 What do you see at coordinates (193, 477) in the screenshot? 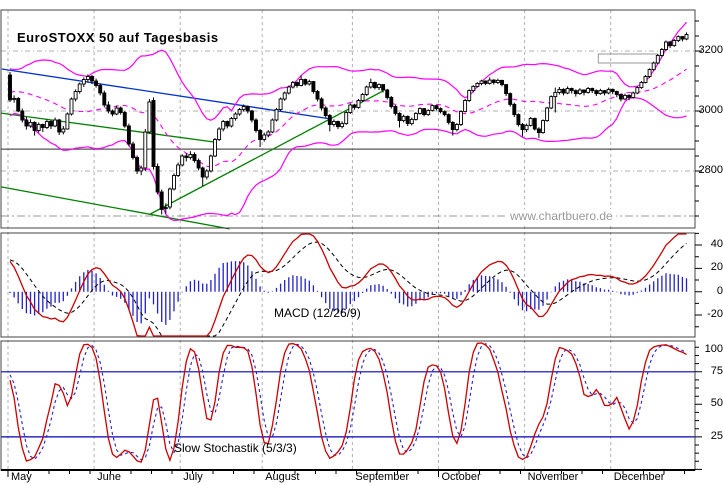
I see `month-label: July` at bounding box center [193, 477].